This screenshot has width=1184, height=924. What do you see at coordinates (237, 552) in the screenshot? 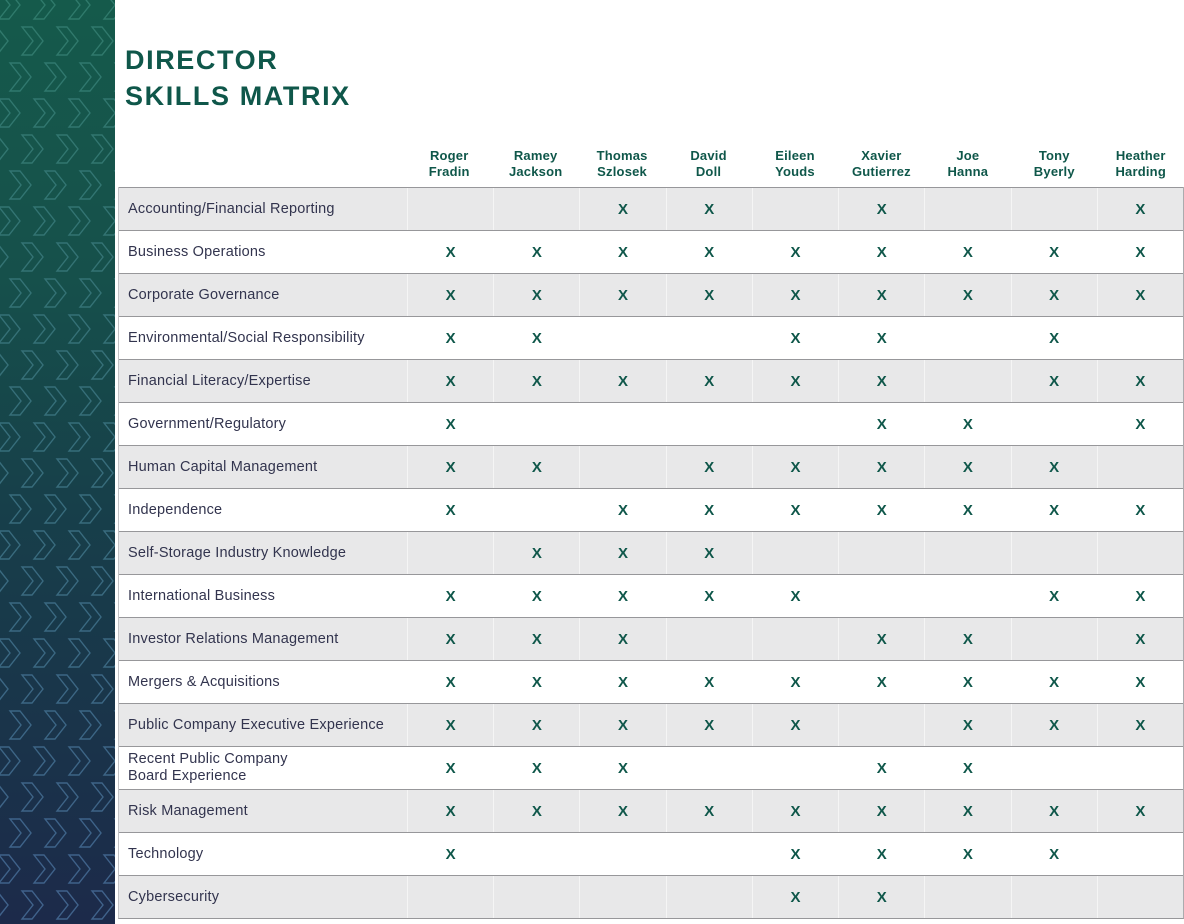
I see `skill-label: Self-Storage Industry Knowledge` at bounding box center [237, 552].